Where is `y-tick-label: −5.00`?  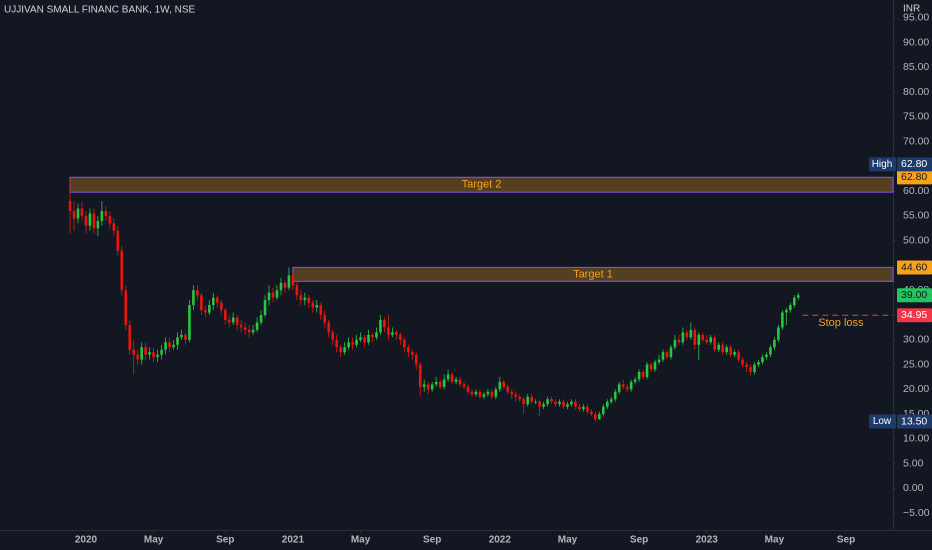 y-tick-label: −5.00 is located at coordinates (916, 513).